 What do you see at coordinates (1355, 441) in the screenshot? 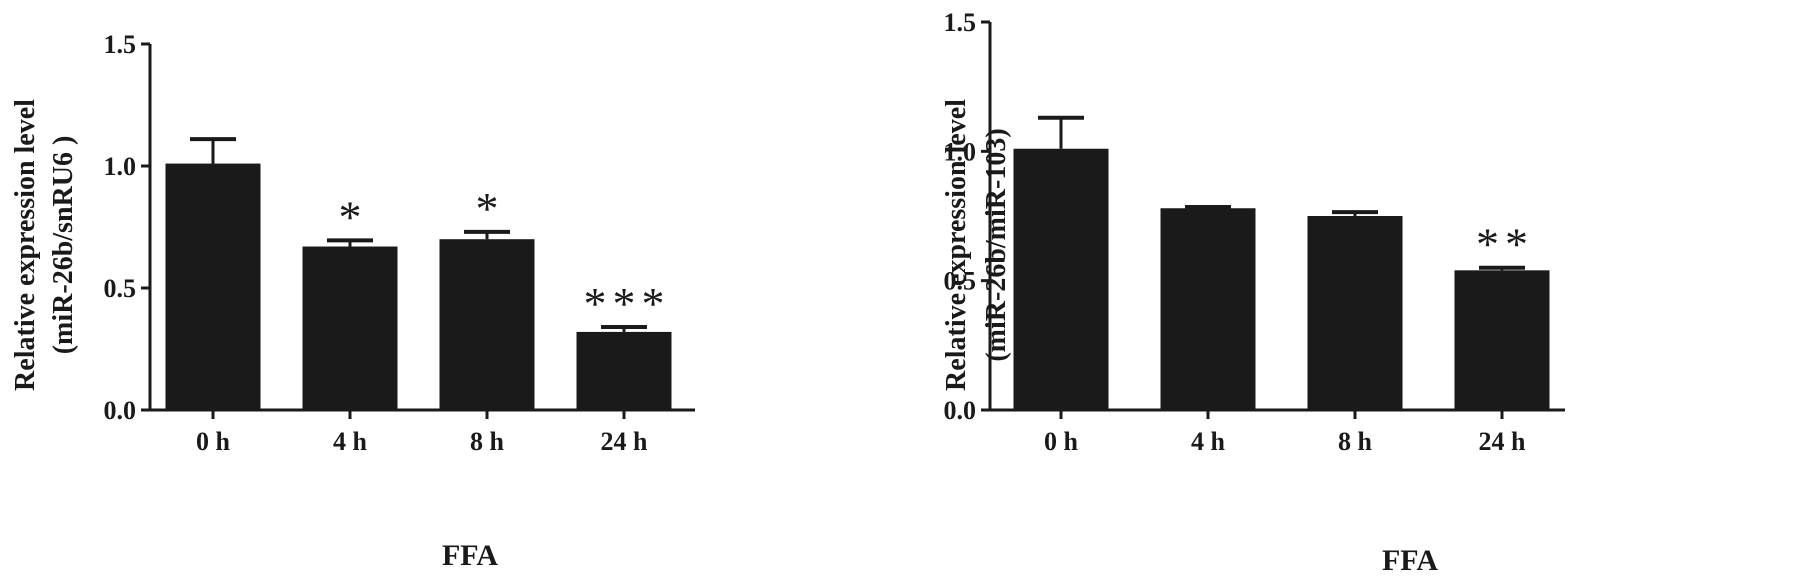
I see `chart-2-category-label: 8 h` at bounding box center [1355, 441].